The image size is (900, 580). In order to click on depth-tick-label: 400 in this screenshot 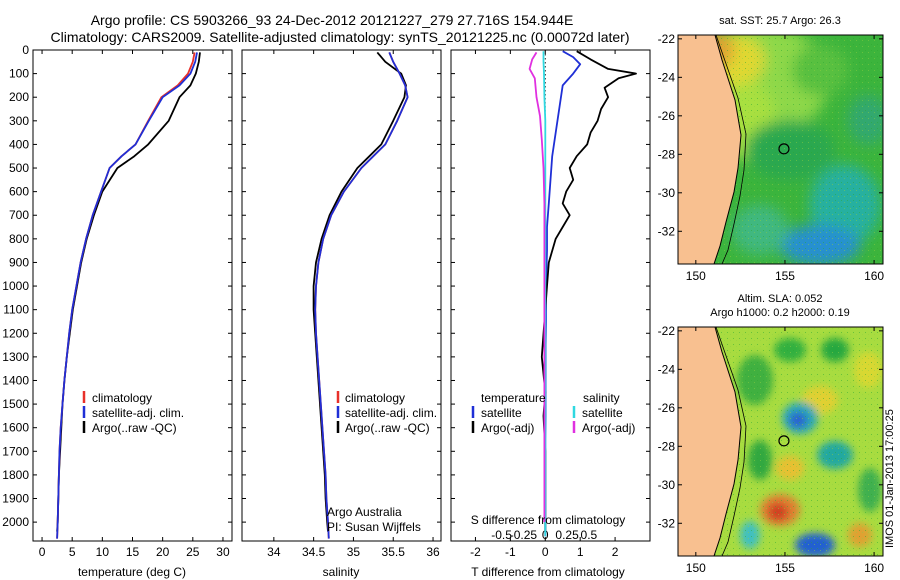, I will do `click(19, 144)`.